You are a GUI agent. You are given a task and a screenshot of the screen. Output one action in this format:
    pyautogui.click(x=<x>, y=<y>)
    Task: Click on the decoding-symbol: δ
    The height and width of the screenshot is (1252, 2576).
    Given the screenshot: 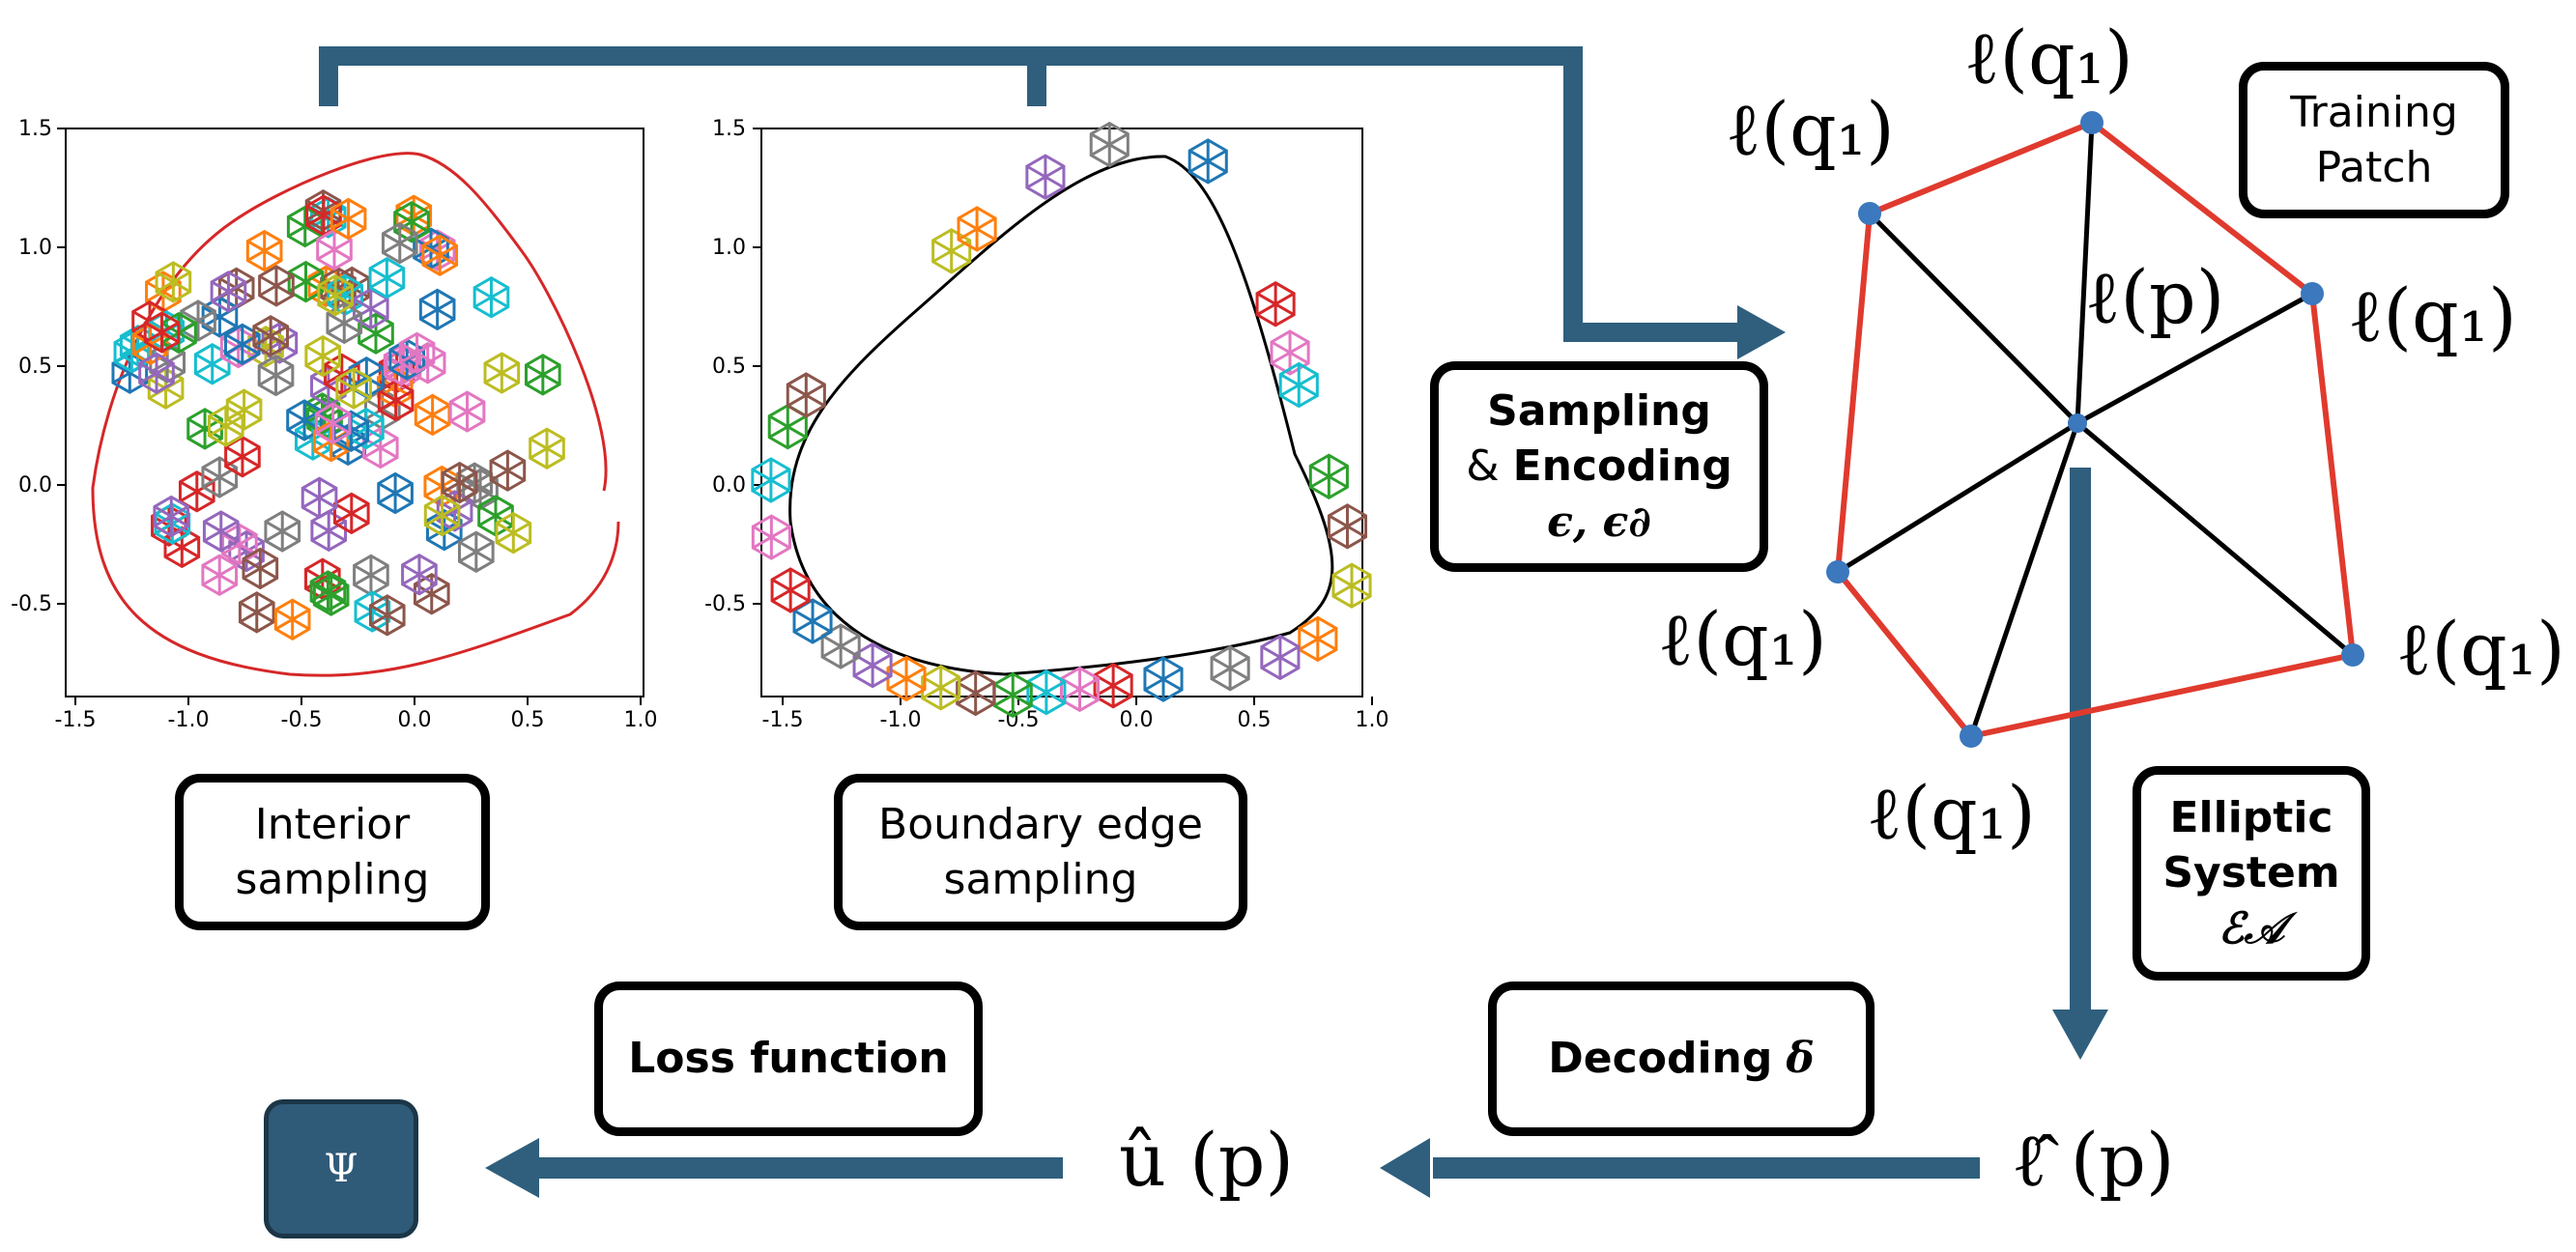 What is the action you would take?
    pyautogui.click(x=1801, y=1059)
    